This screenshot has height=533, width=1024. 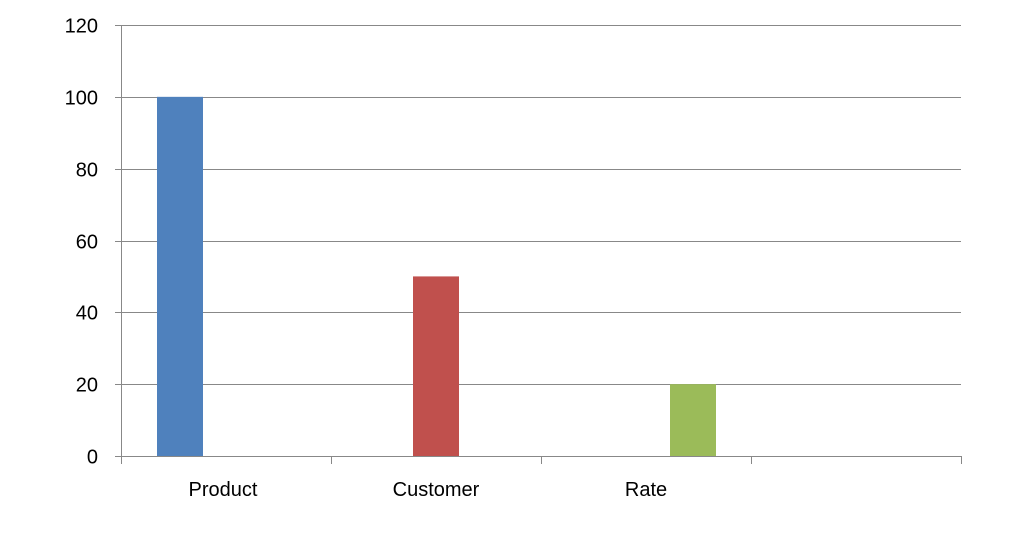 What do you see at coordinates (87, 171) in the screenshot?
I see `y-tick-label: 80` at bounding box center [87, 171].